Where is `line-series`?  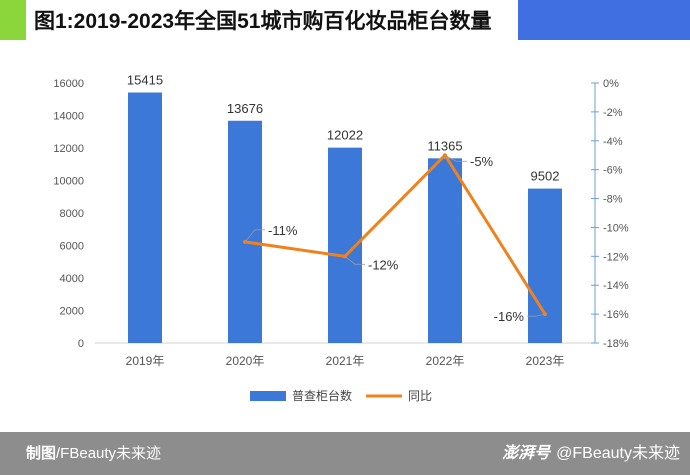 line-series is located at coordinates (395, 234).